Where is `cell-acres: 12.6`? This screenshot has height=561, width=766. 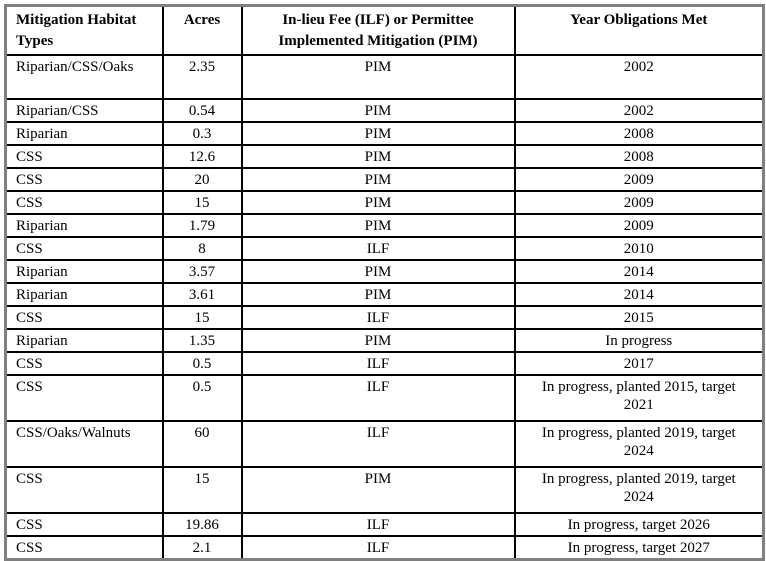
cell-acres: 12.6 is located at coordinates (202, 156).